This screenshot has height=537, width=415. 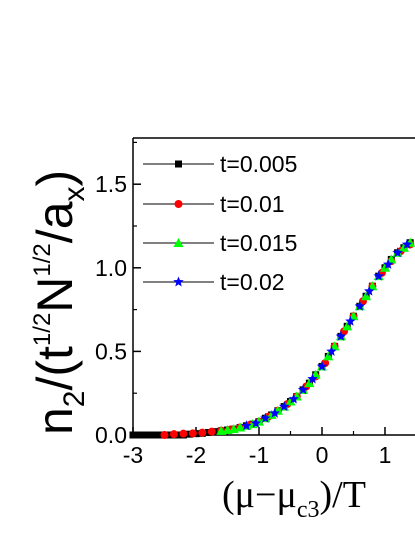 What do you see at coordinates (322, 455) in the screenshot?
I see `x-tick-label: 0` at bounding box center [322, 455].